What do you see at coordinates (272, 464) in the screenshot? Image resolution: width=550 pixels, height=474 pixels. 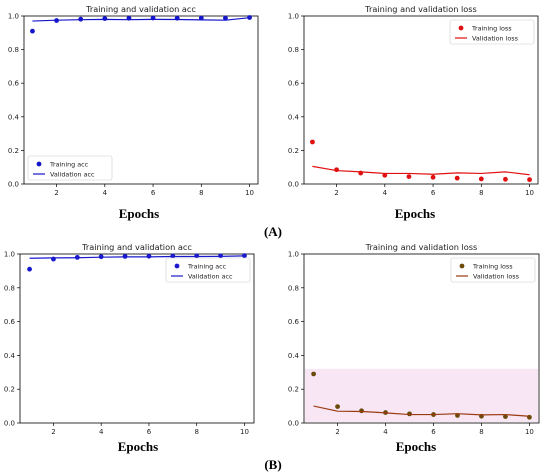 I see `panel-label-b: (B)` at bounding box center [272, 464].